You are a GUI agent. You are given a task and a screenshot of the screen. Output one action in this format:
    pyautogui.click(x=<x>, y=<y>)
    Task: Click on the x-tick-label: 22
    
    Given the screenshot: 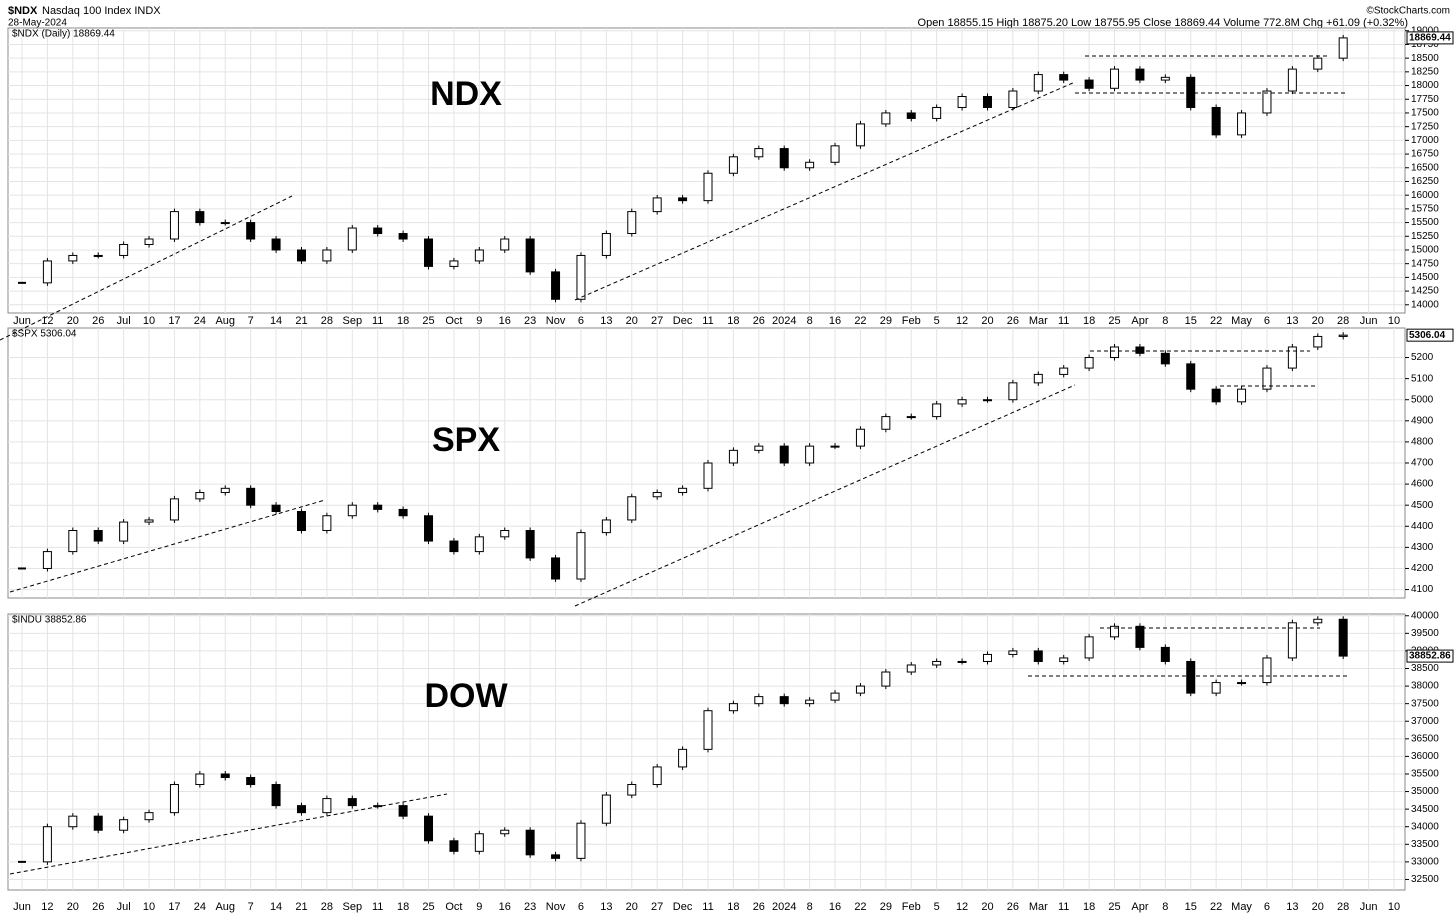 What is the action you would take?
    pyautogui.click(x=1216, y=907)
    